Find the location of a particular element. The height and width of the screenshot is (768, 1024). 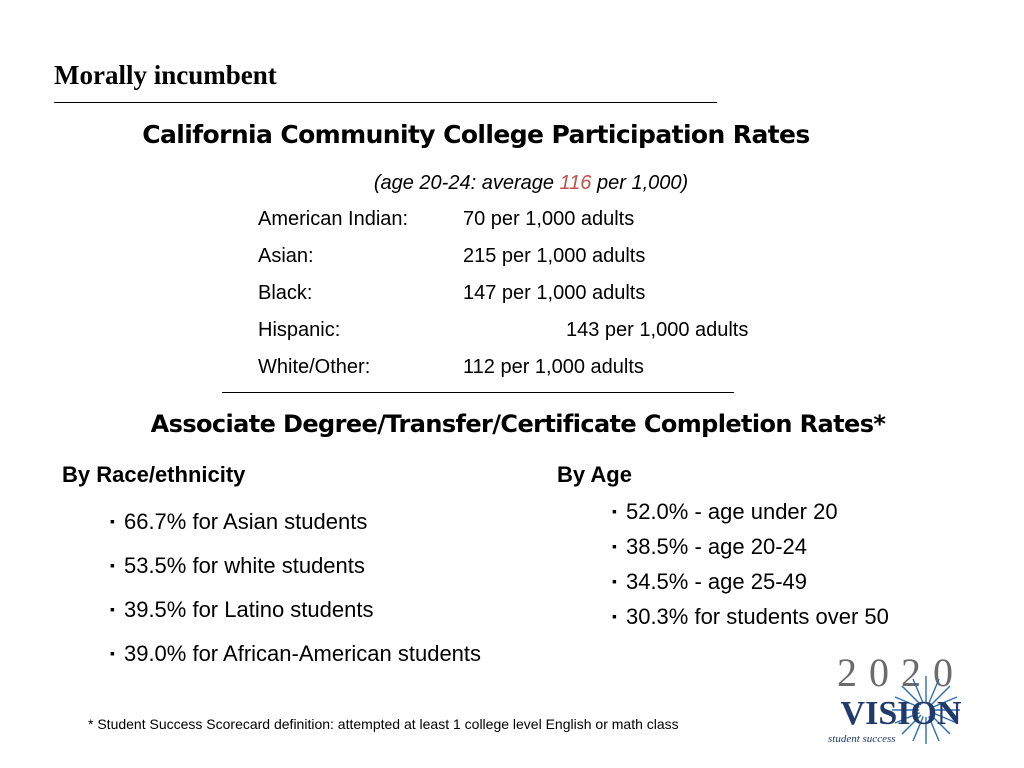

subtitle-suffix: per 1,000) is located at coordinates (640, 183).